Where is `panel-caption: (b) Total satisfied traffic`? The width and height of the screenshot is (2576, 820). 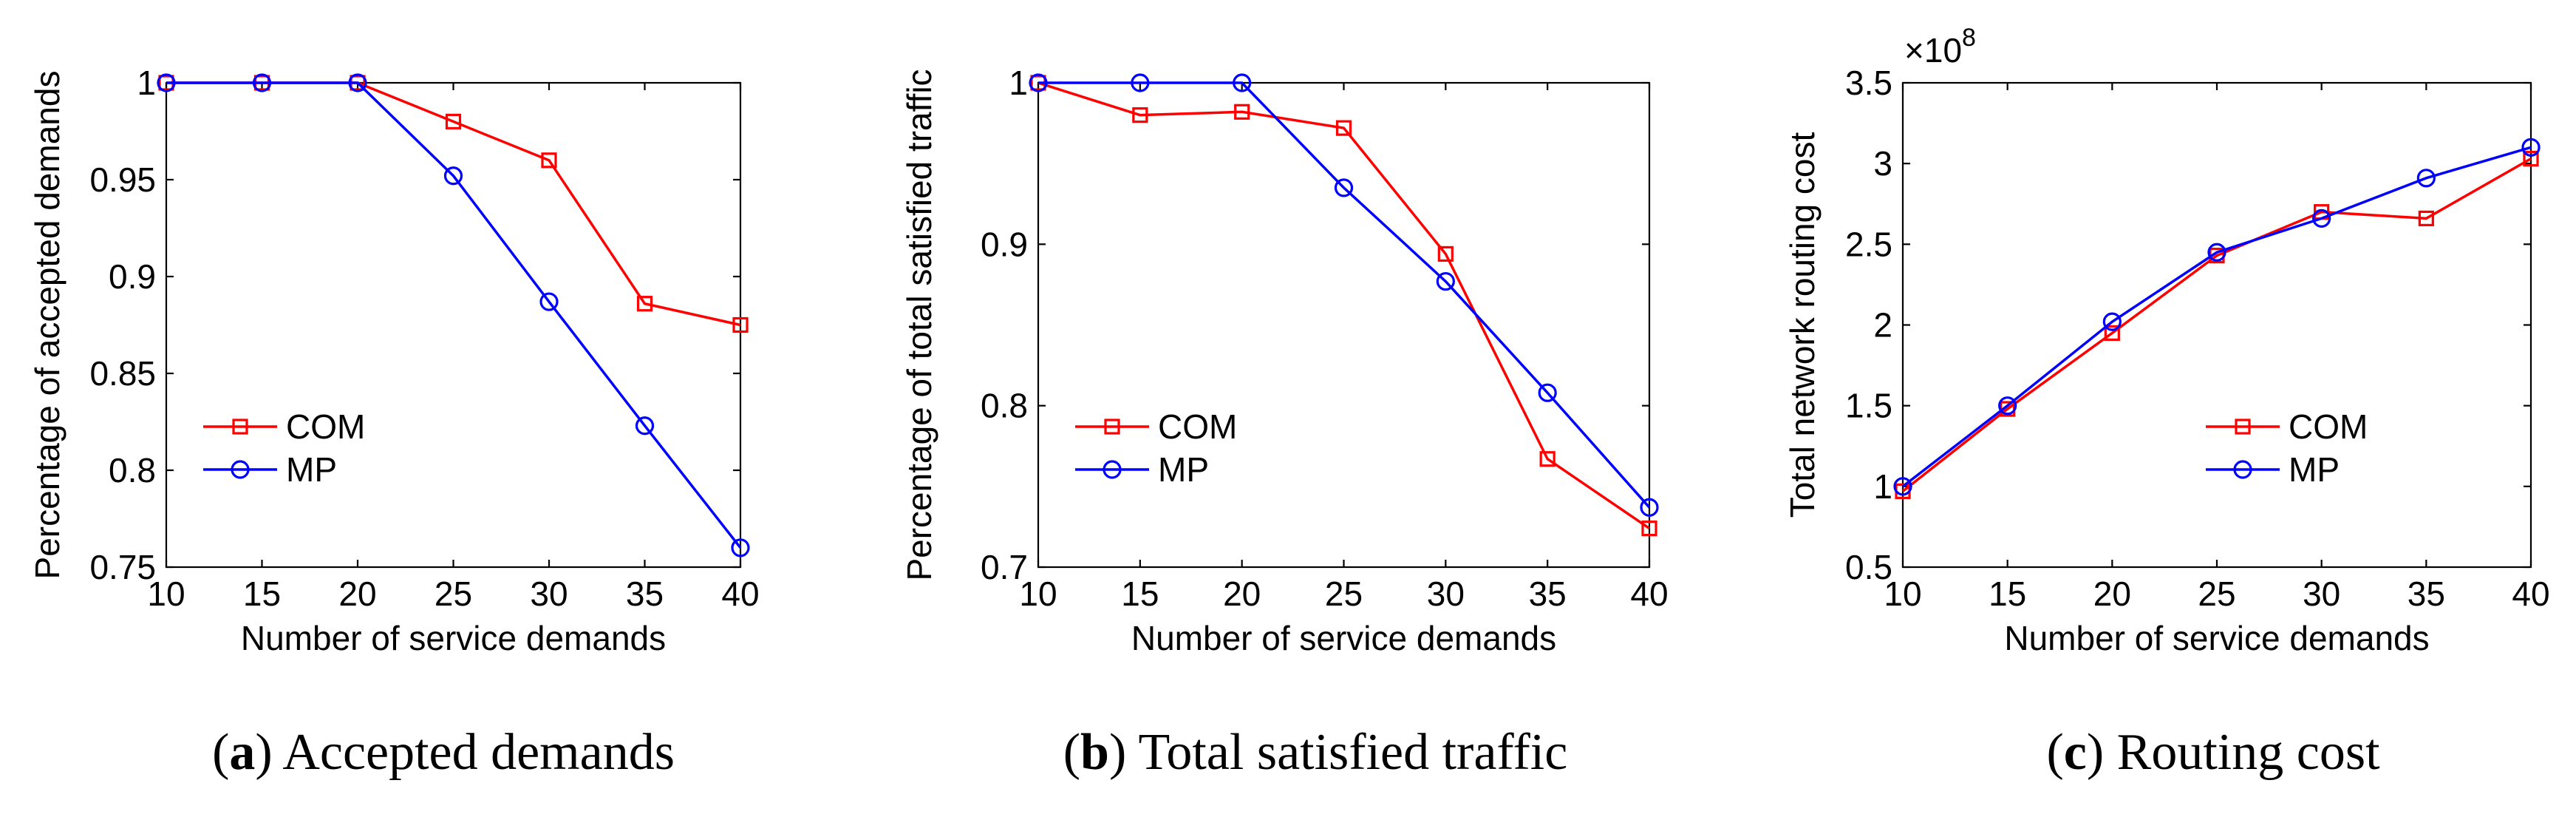 panel-caption: (b) Total satisfied traffic is located at coordinates (1315, 752).